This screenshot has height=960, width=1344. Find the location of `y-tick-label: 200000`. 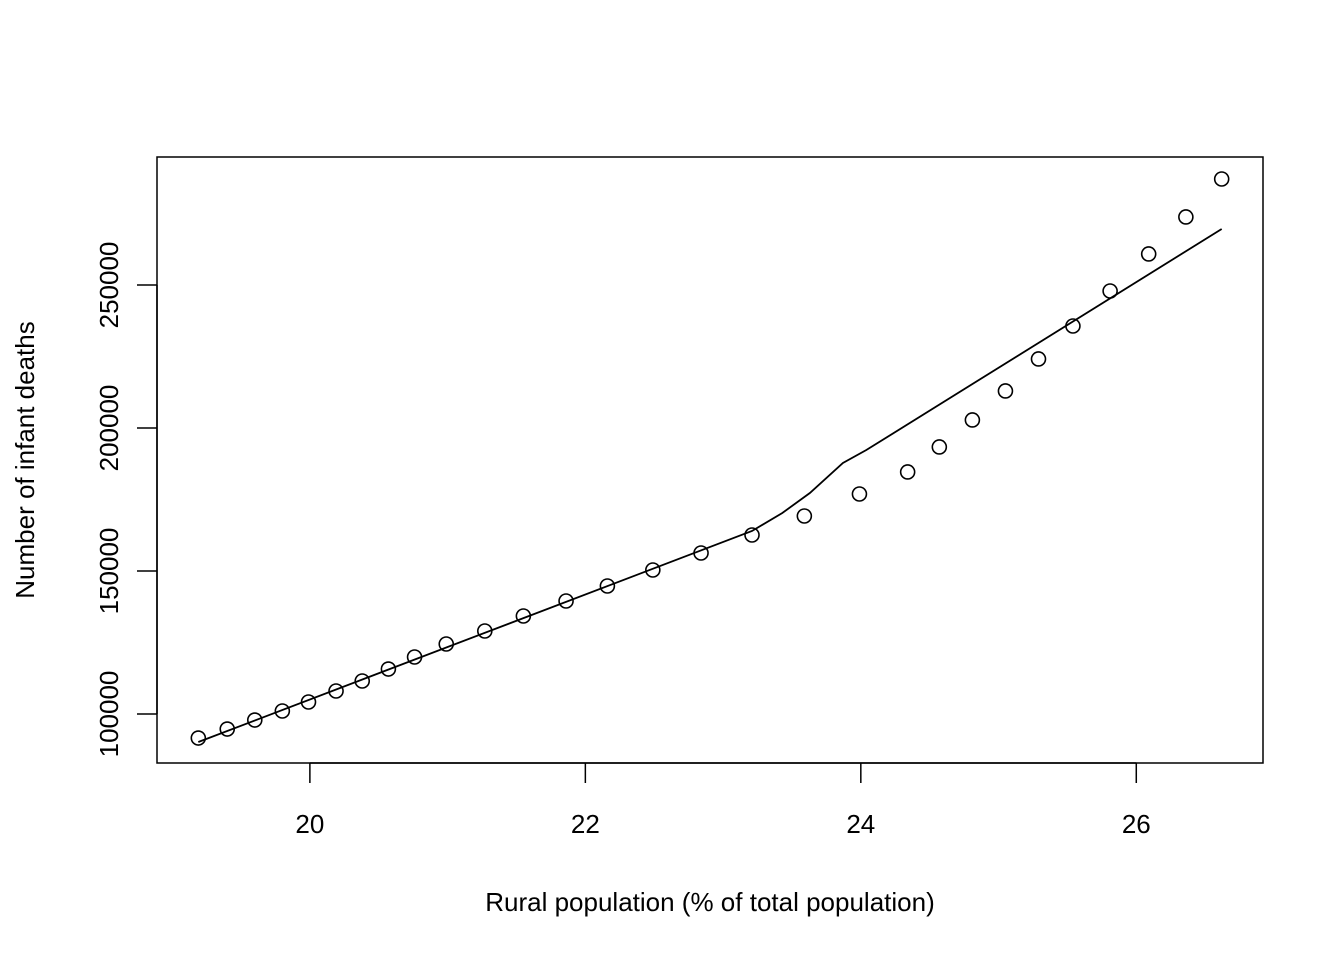

y-tick-label: 200000 is located at coordinates (109, 428).